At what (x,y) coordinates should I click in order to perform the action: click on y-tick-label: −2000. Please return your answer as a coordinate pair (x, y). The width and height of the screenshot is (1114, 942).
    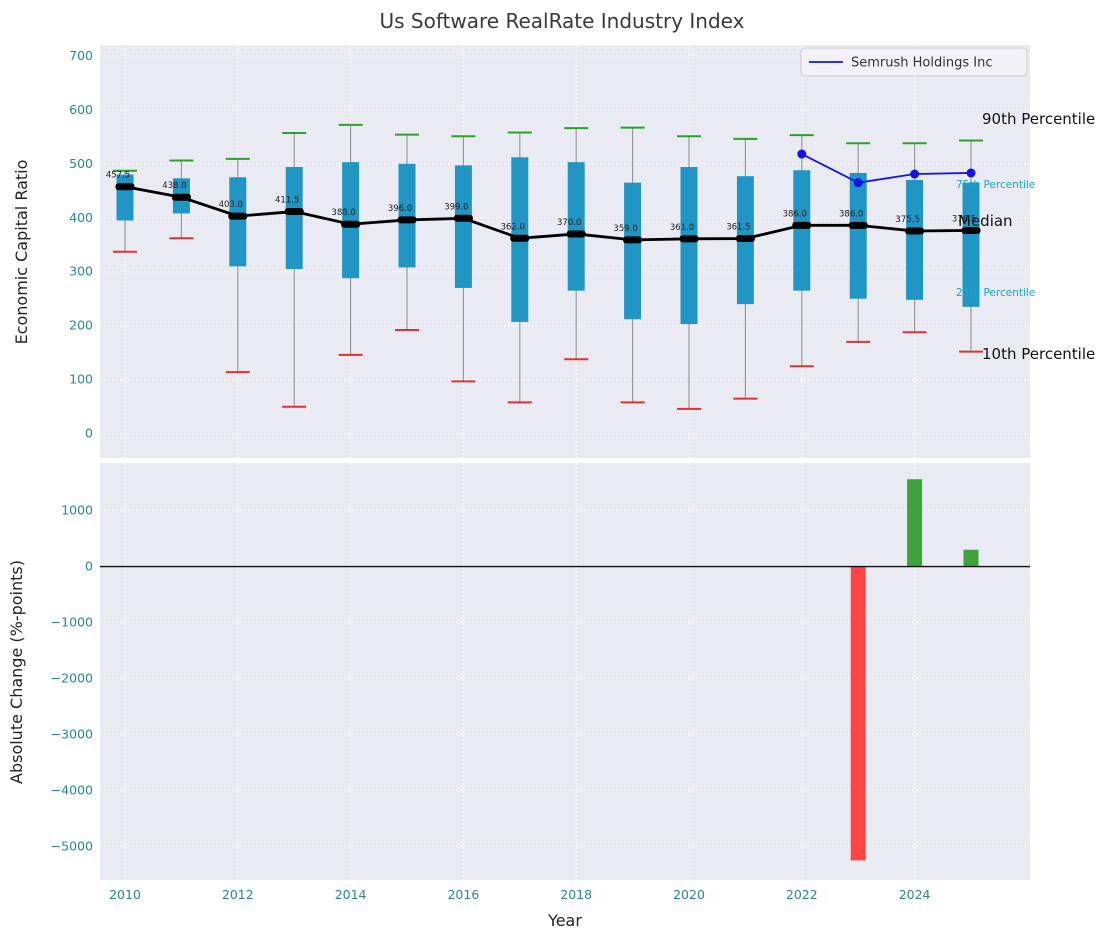
    Looking at the image, I should click on (72, 677).